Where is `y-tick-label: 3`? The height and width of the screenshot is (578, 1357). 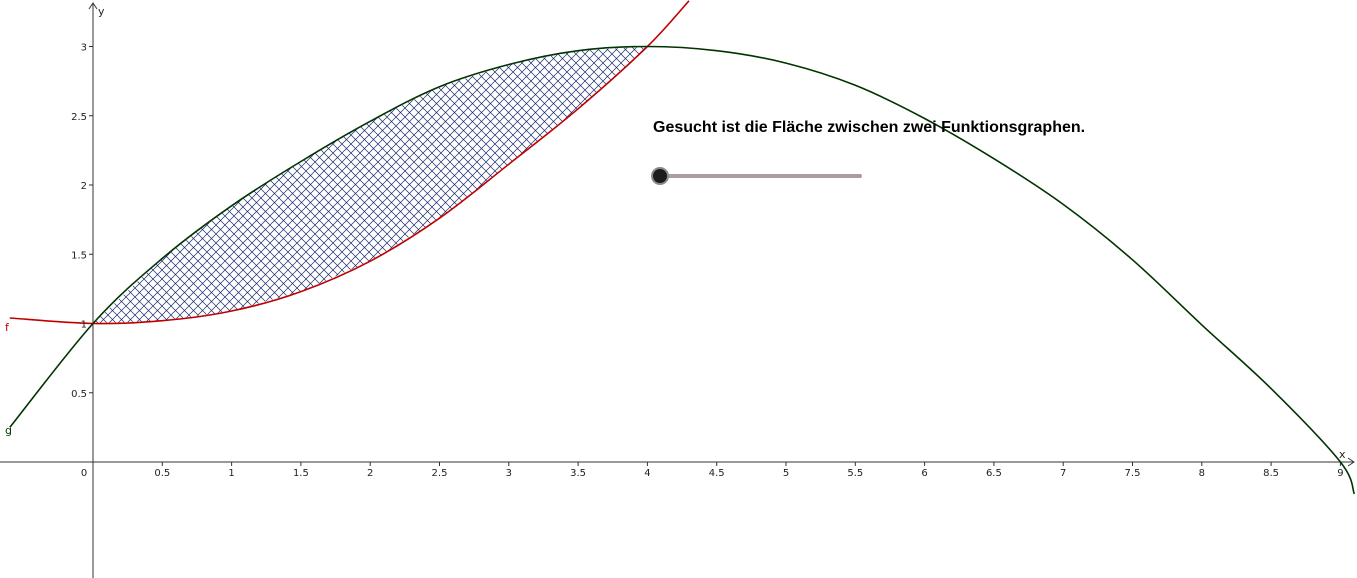 y-tick-label: 3 is located at coordinates (84, 48).